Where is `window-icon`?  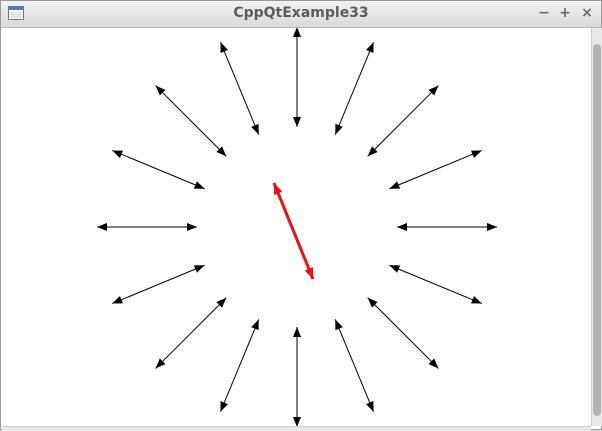 window-icon is located at coordinates (16, 13).